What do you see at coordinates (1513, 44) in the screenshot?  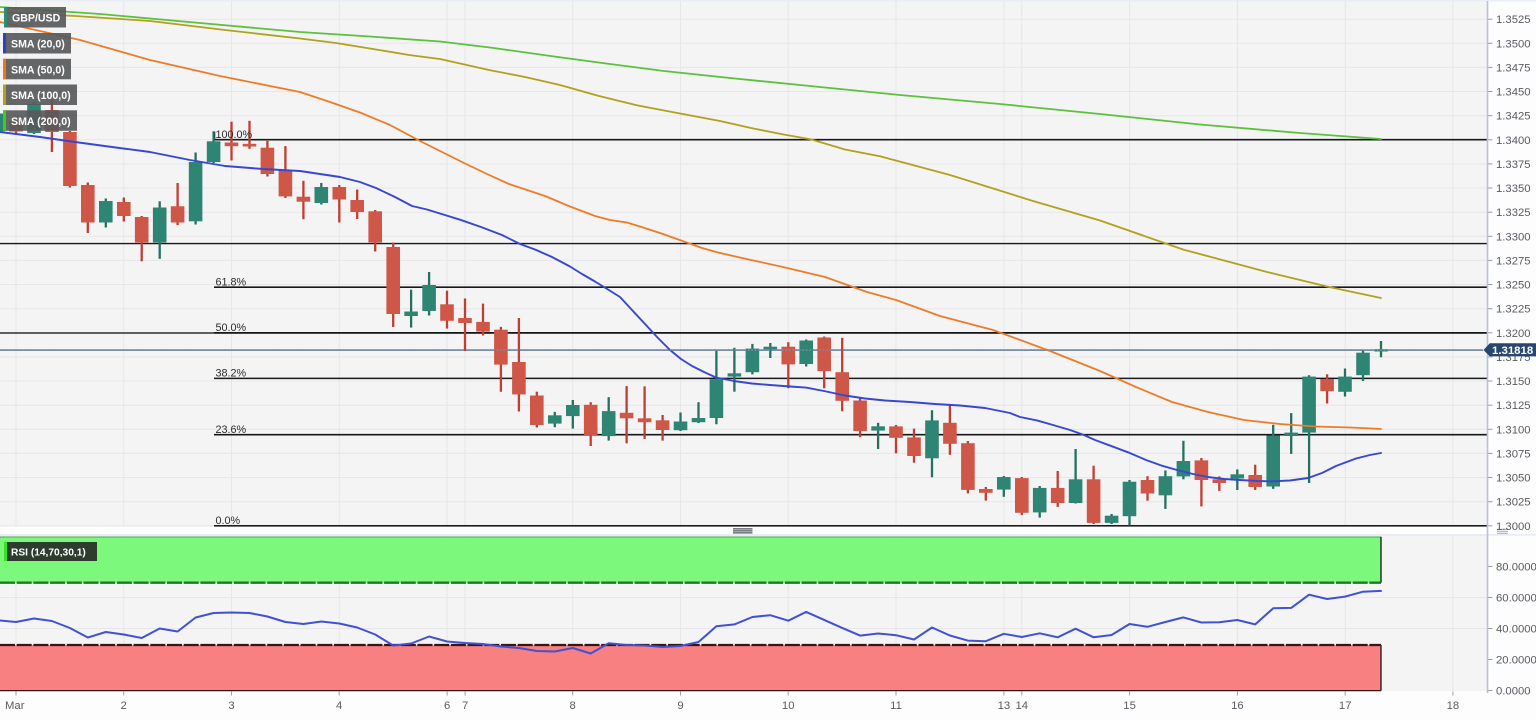 I see `svg-text: 1.3500` at bounding box center [1513, 44].